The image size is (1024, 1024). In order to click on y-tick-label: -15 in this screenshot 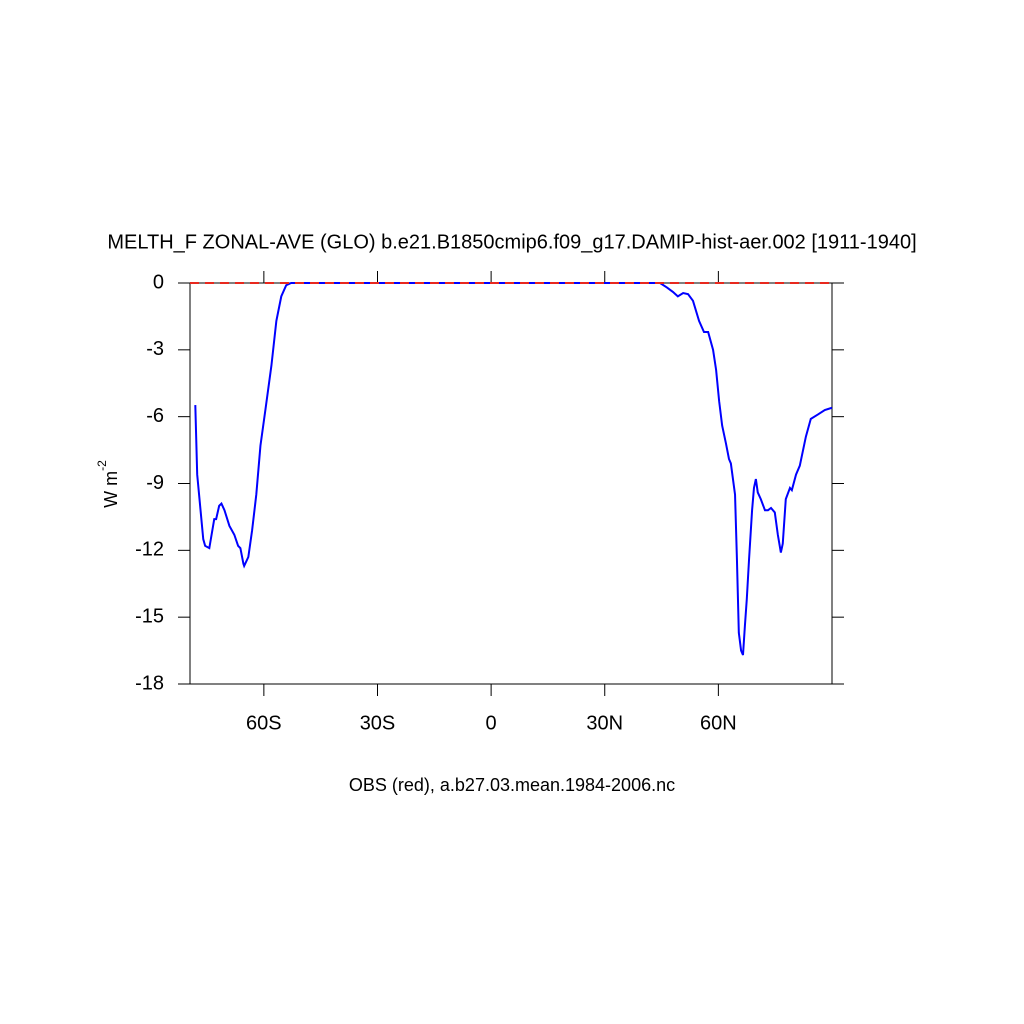, I will do `click(149, 616)`.